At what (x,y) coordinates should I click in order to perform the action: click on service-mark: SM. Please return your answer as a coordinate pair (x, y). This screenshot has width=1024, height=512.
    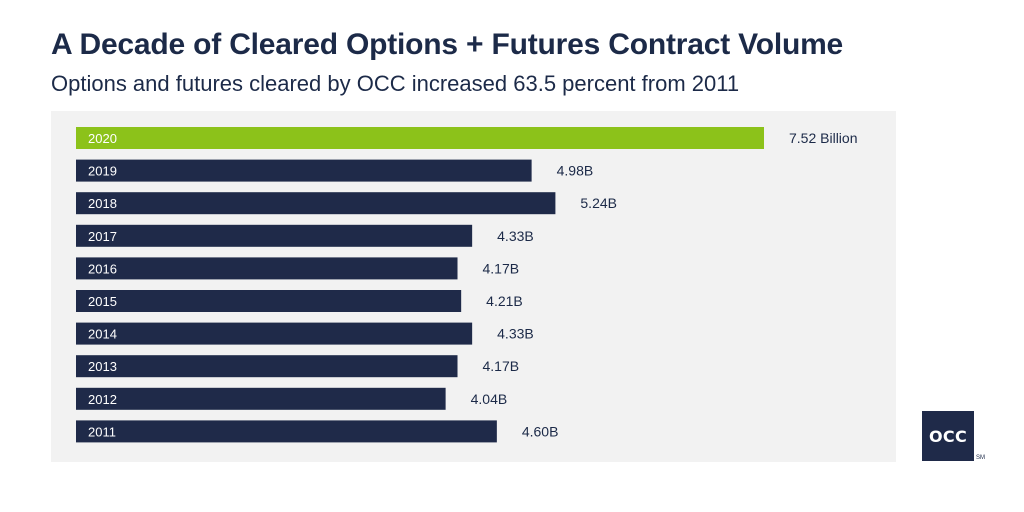
    Looking at the image, I should click on (980, 458).